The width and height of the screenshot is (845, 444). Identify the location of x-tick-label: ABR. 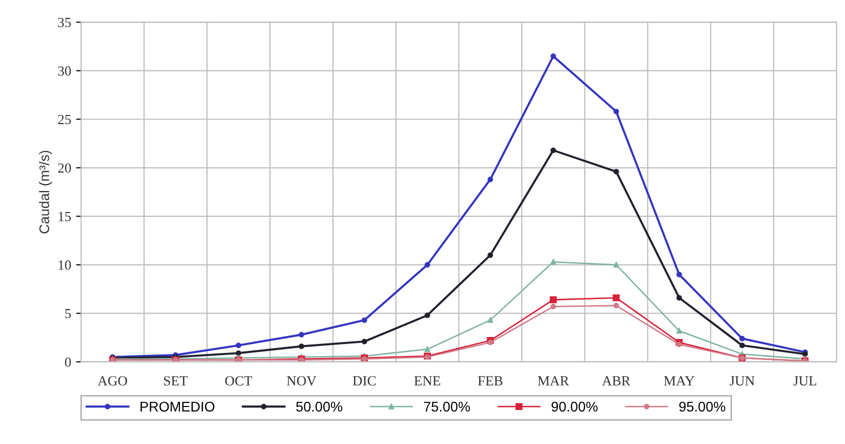
(616, 381).